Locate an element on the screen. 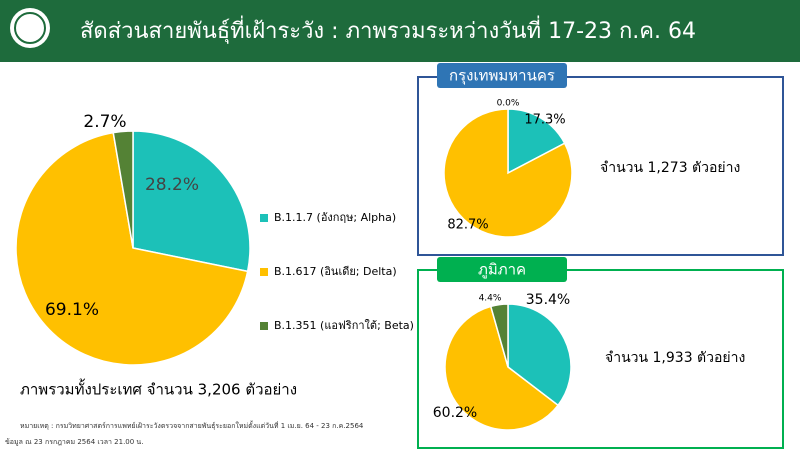  region-title: ภูมิภาค is located at coordinates (502, 270).